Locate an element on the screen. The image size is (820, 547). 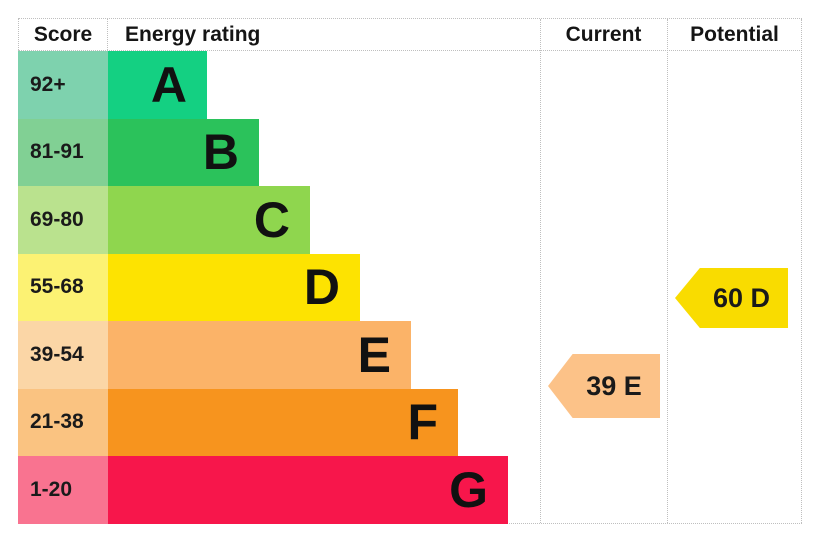
current-rating-arrow: 39 E is located at coordinates (604, 386).